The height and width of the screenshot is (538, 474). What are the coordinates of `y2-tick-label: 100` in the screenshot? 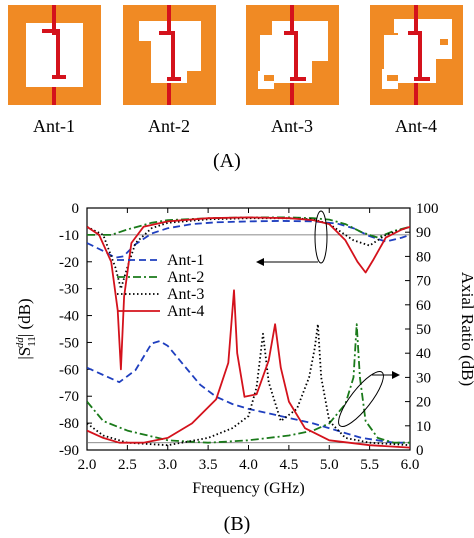 It's located at (427, 209).